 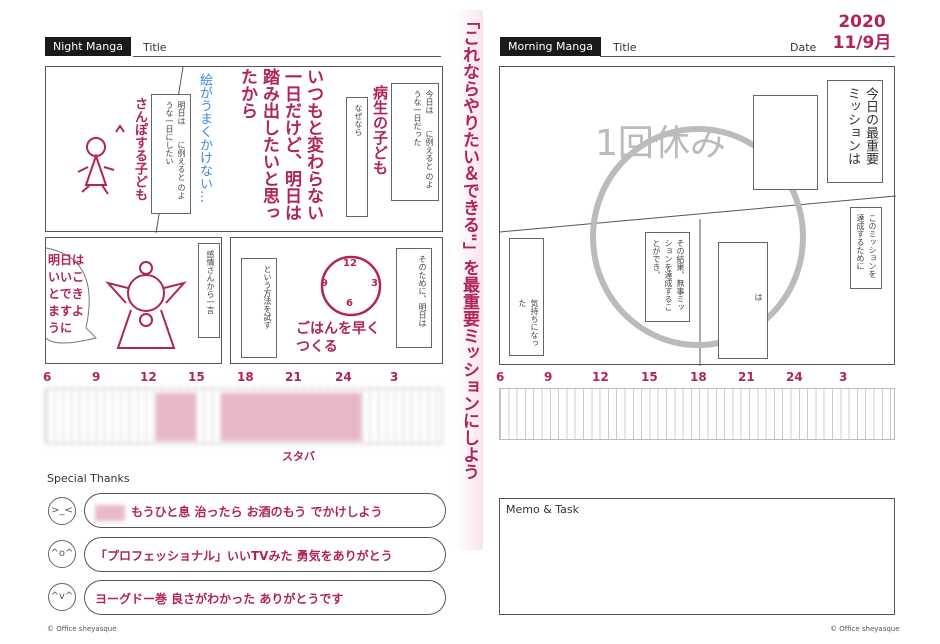 What do you see at coordinates (865, 629) in the screenshot?
I see `copyright-right: © Office sheyasque` at bounding box center [865, 629].